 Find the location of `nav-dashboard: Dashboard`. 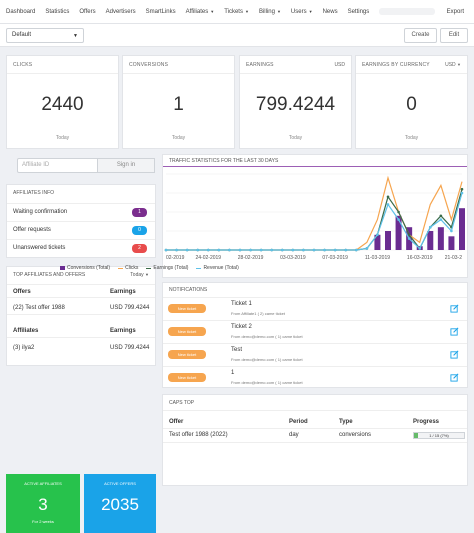

nav-dashboard: Dashboard is located at coordinates (21, 11).